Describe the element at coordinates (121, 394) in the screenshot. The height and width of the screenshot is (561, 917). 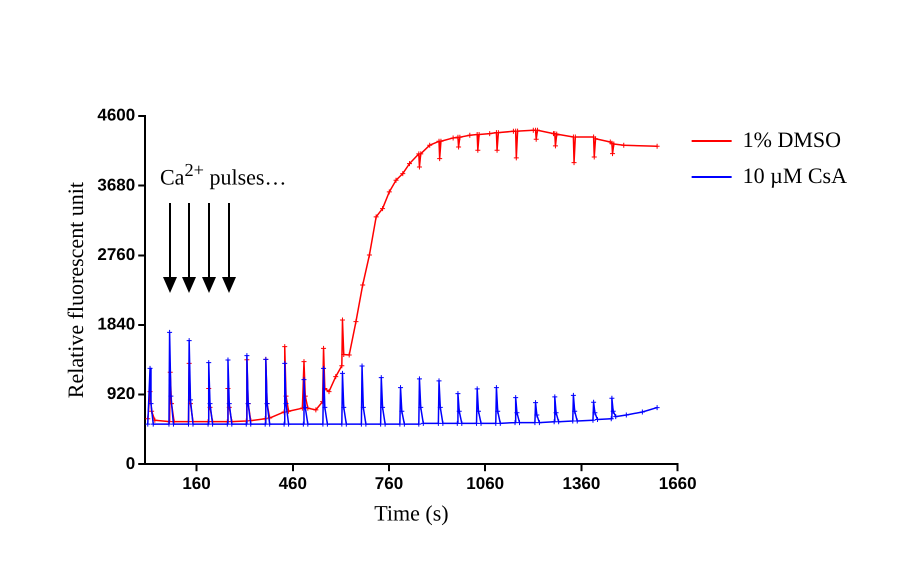
I see `y-tick-label: 920` at that location.